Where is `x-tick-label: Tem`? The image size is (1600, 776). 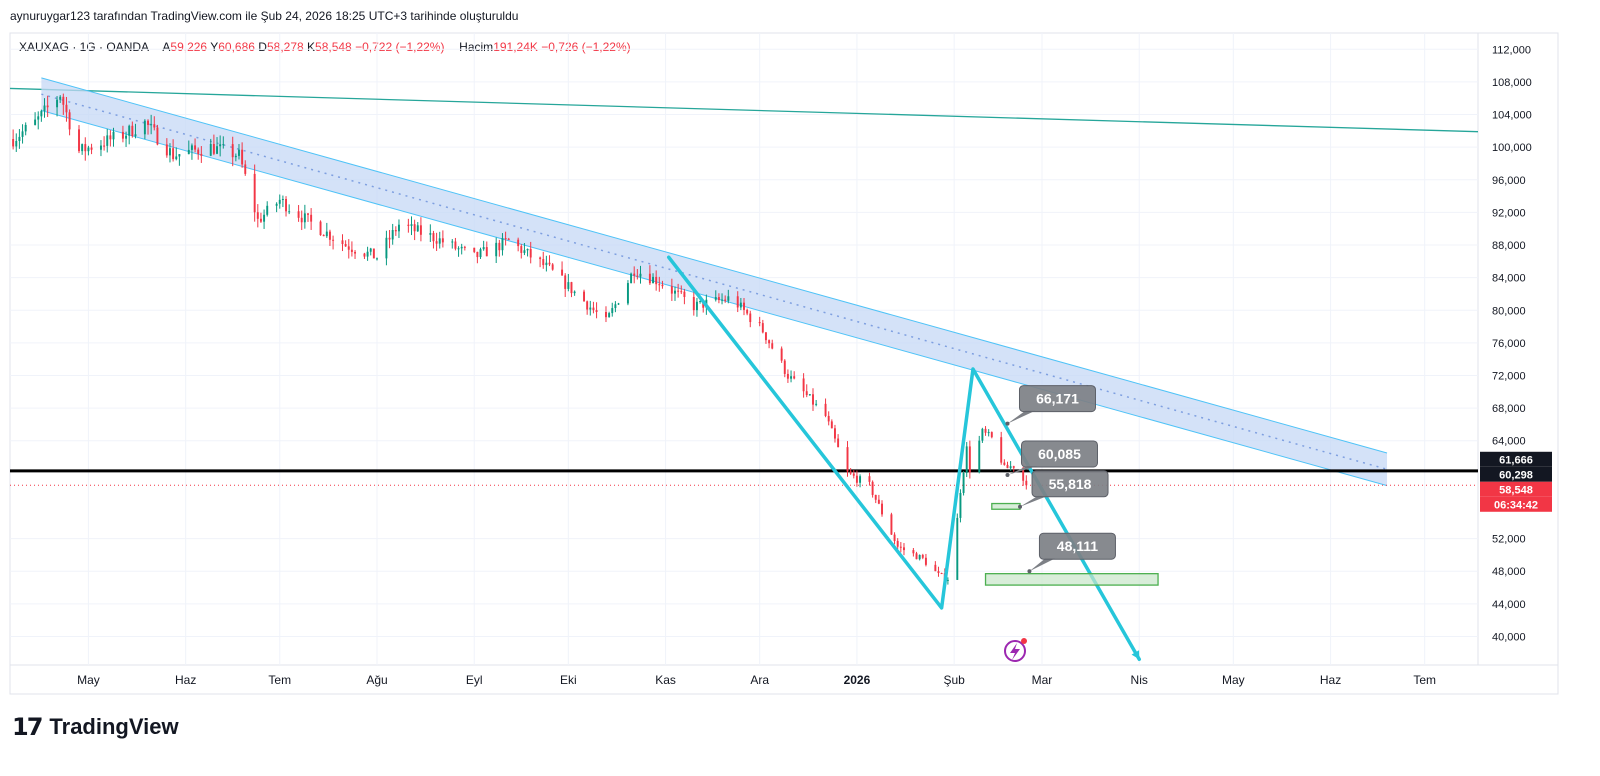
x-tick-label: Tem is located at coordinates (1424, 680).